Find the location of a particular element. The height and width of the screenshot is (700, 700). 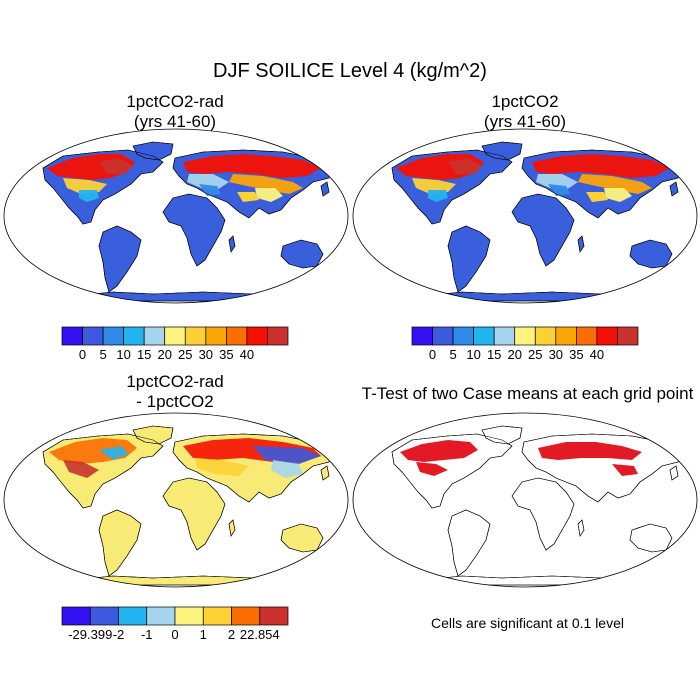

colorbar-labels-bottom-left: -29.399 -2 -1 0 1 2 22.854 is located at coordinates (175, 635).